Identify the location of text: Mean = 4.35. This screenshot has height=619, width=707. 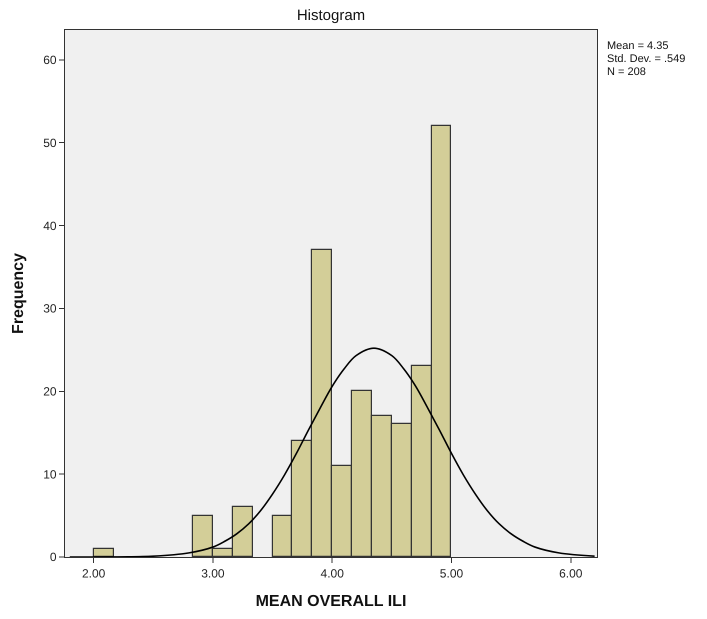
(637, 46).